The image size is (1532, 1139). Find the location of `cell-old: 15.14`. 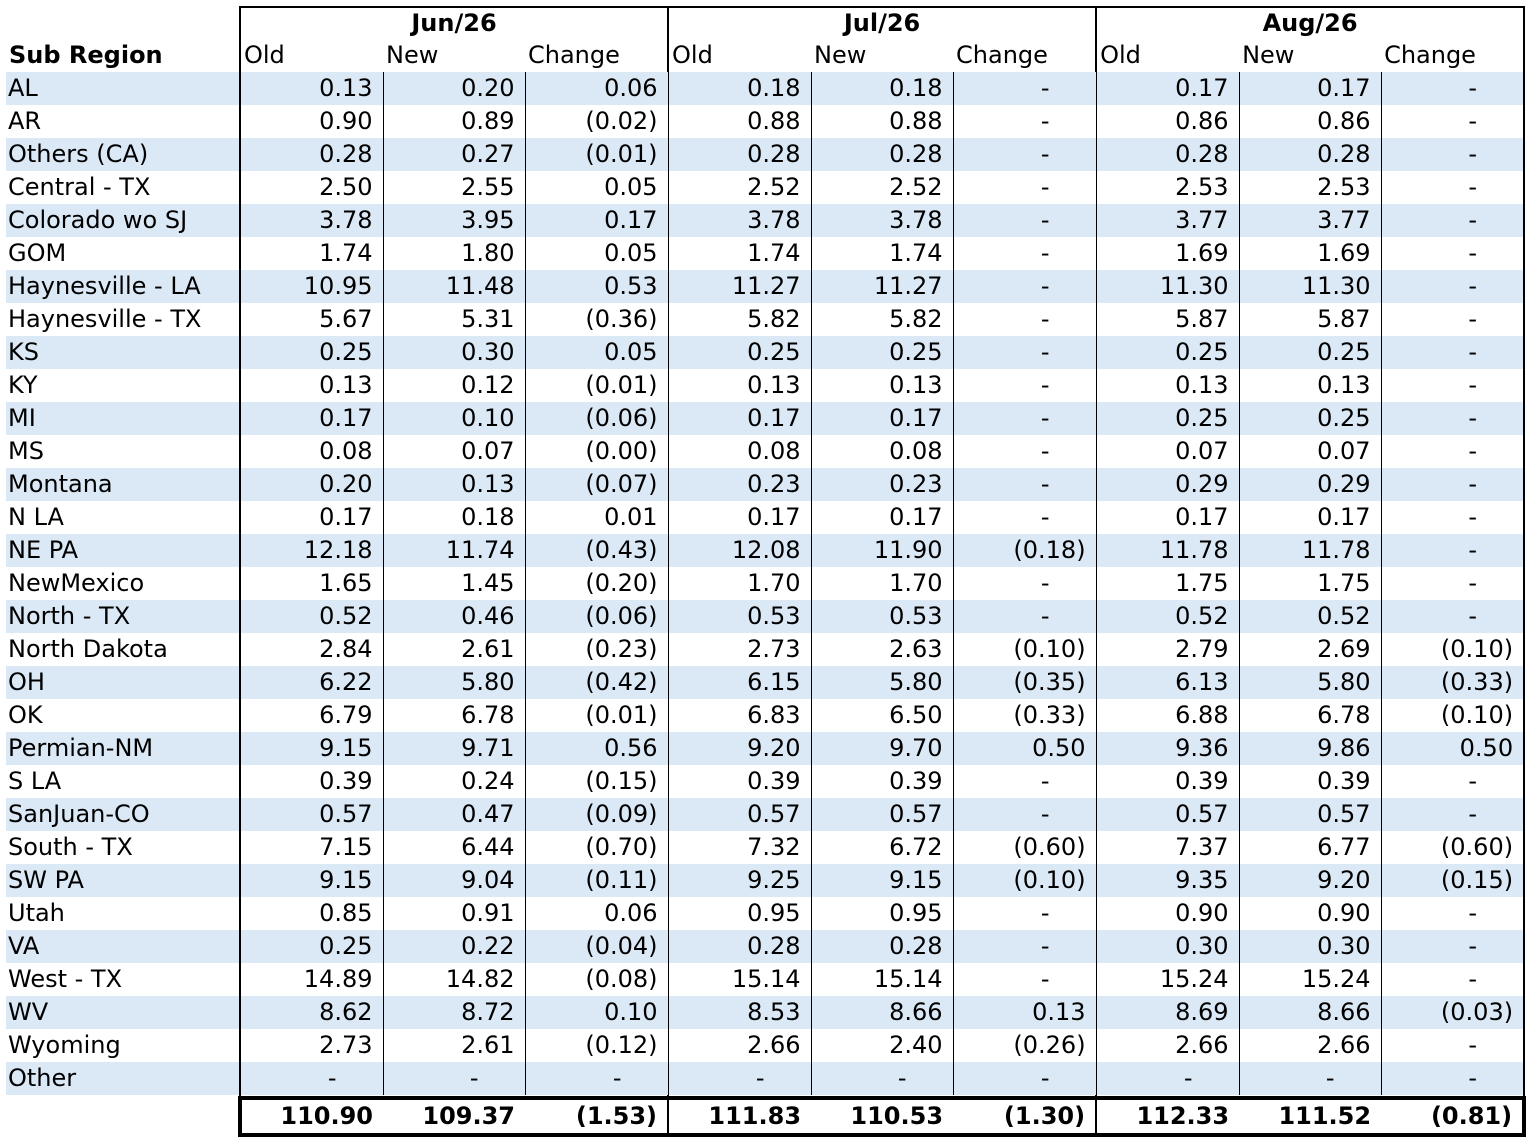

cell-old: 15.14 is located at coordinates (739, 979).